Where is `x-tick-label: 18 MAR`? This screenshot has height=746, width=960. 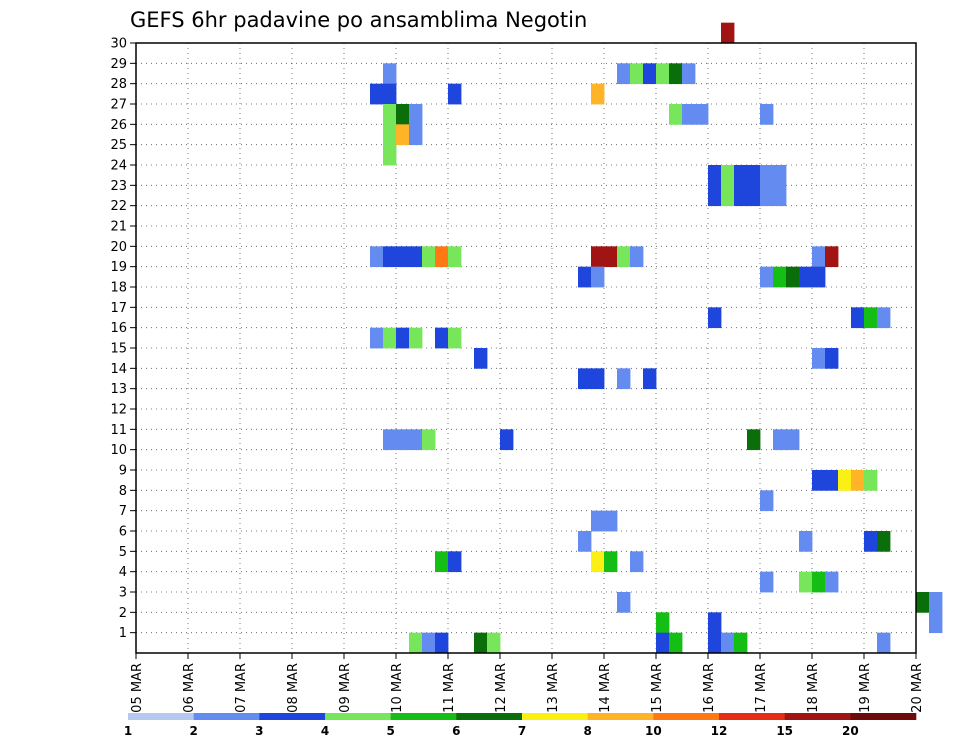 x-tick-label: 18 MAR is located at coordinates (813, 688).